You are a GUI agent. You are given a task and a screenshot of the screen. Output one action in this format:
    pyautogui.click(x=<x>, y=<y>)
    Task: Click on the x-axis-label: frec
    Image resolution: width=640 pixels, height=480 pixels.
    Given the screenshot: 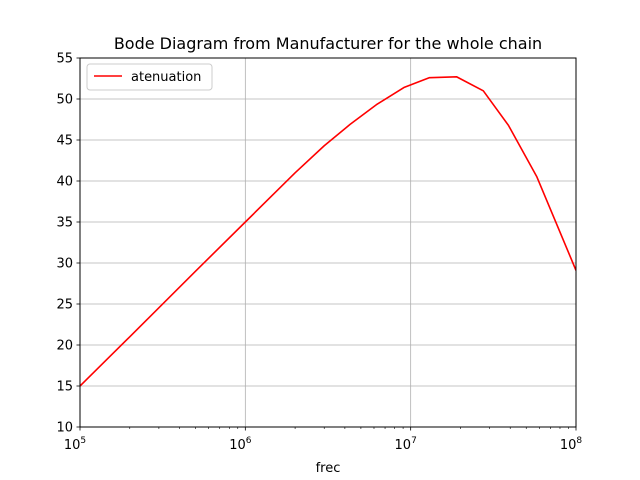 What is the action you would take?
    pyautogui.click(x=328, y=468)
    